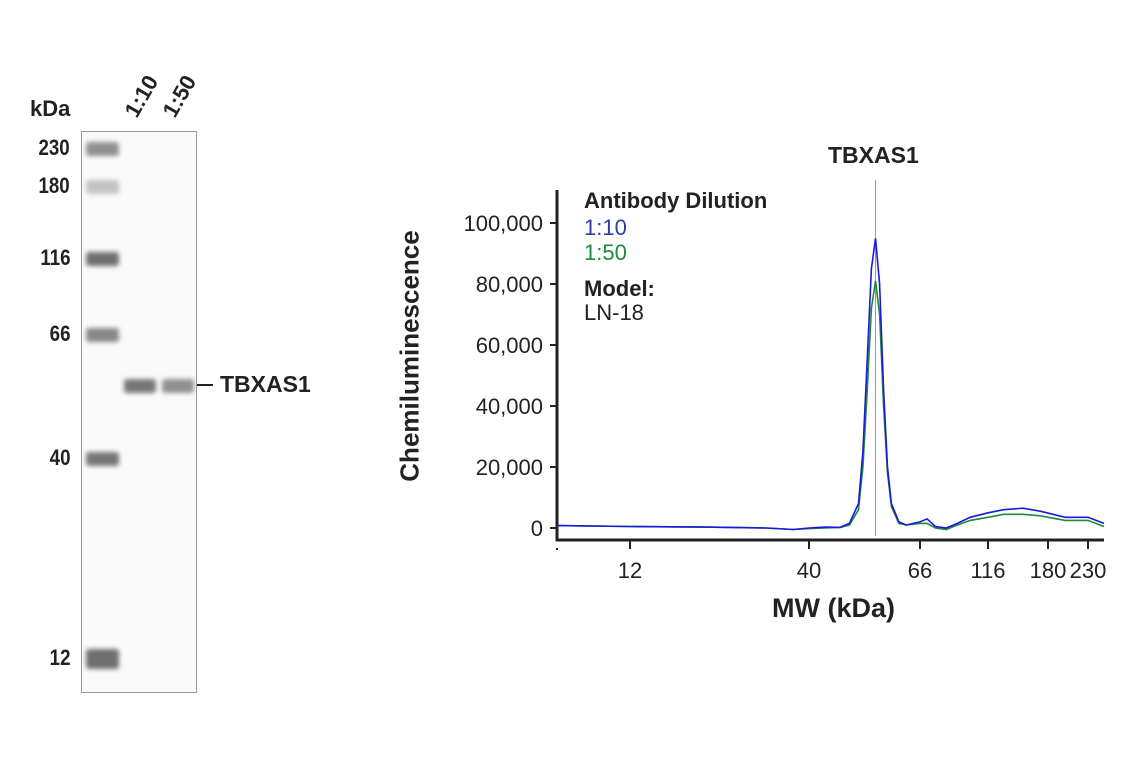 Image resolution: width=1141 pixels, height=768 pixels. Describe the element at coordinates (1048, 570) in the screenshot. I see `x-tick-label: 180` at that location.